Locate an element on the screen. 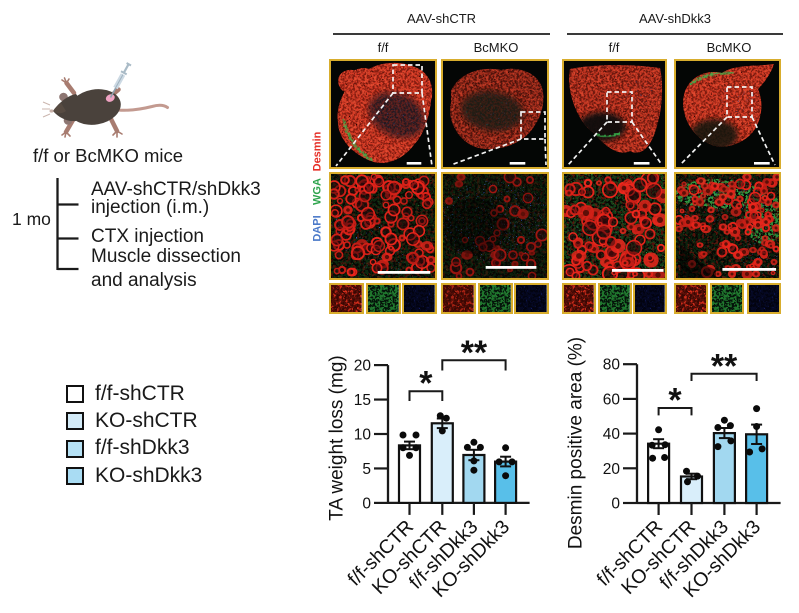  svg-text: 80 is located at coordinates (612, 365).